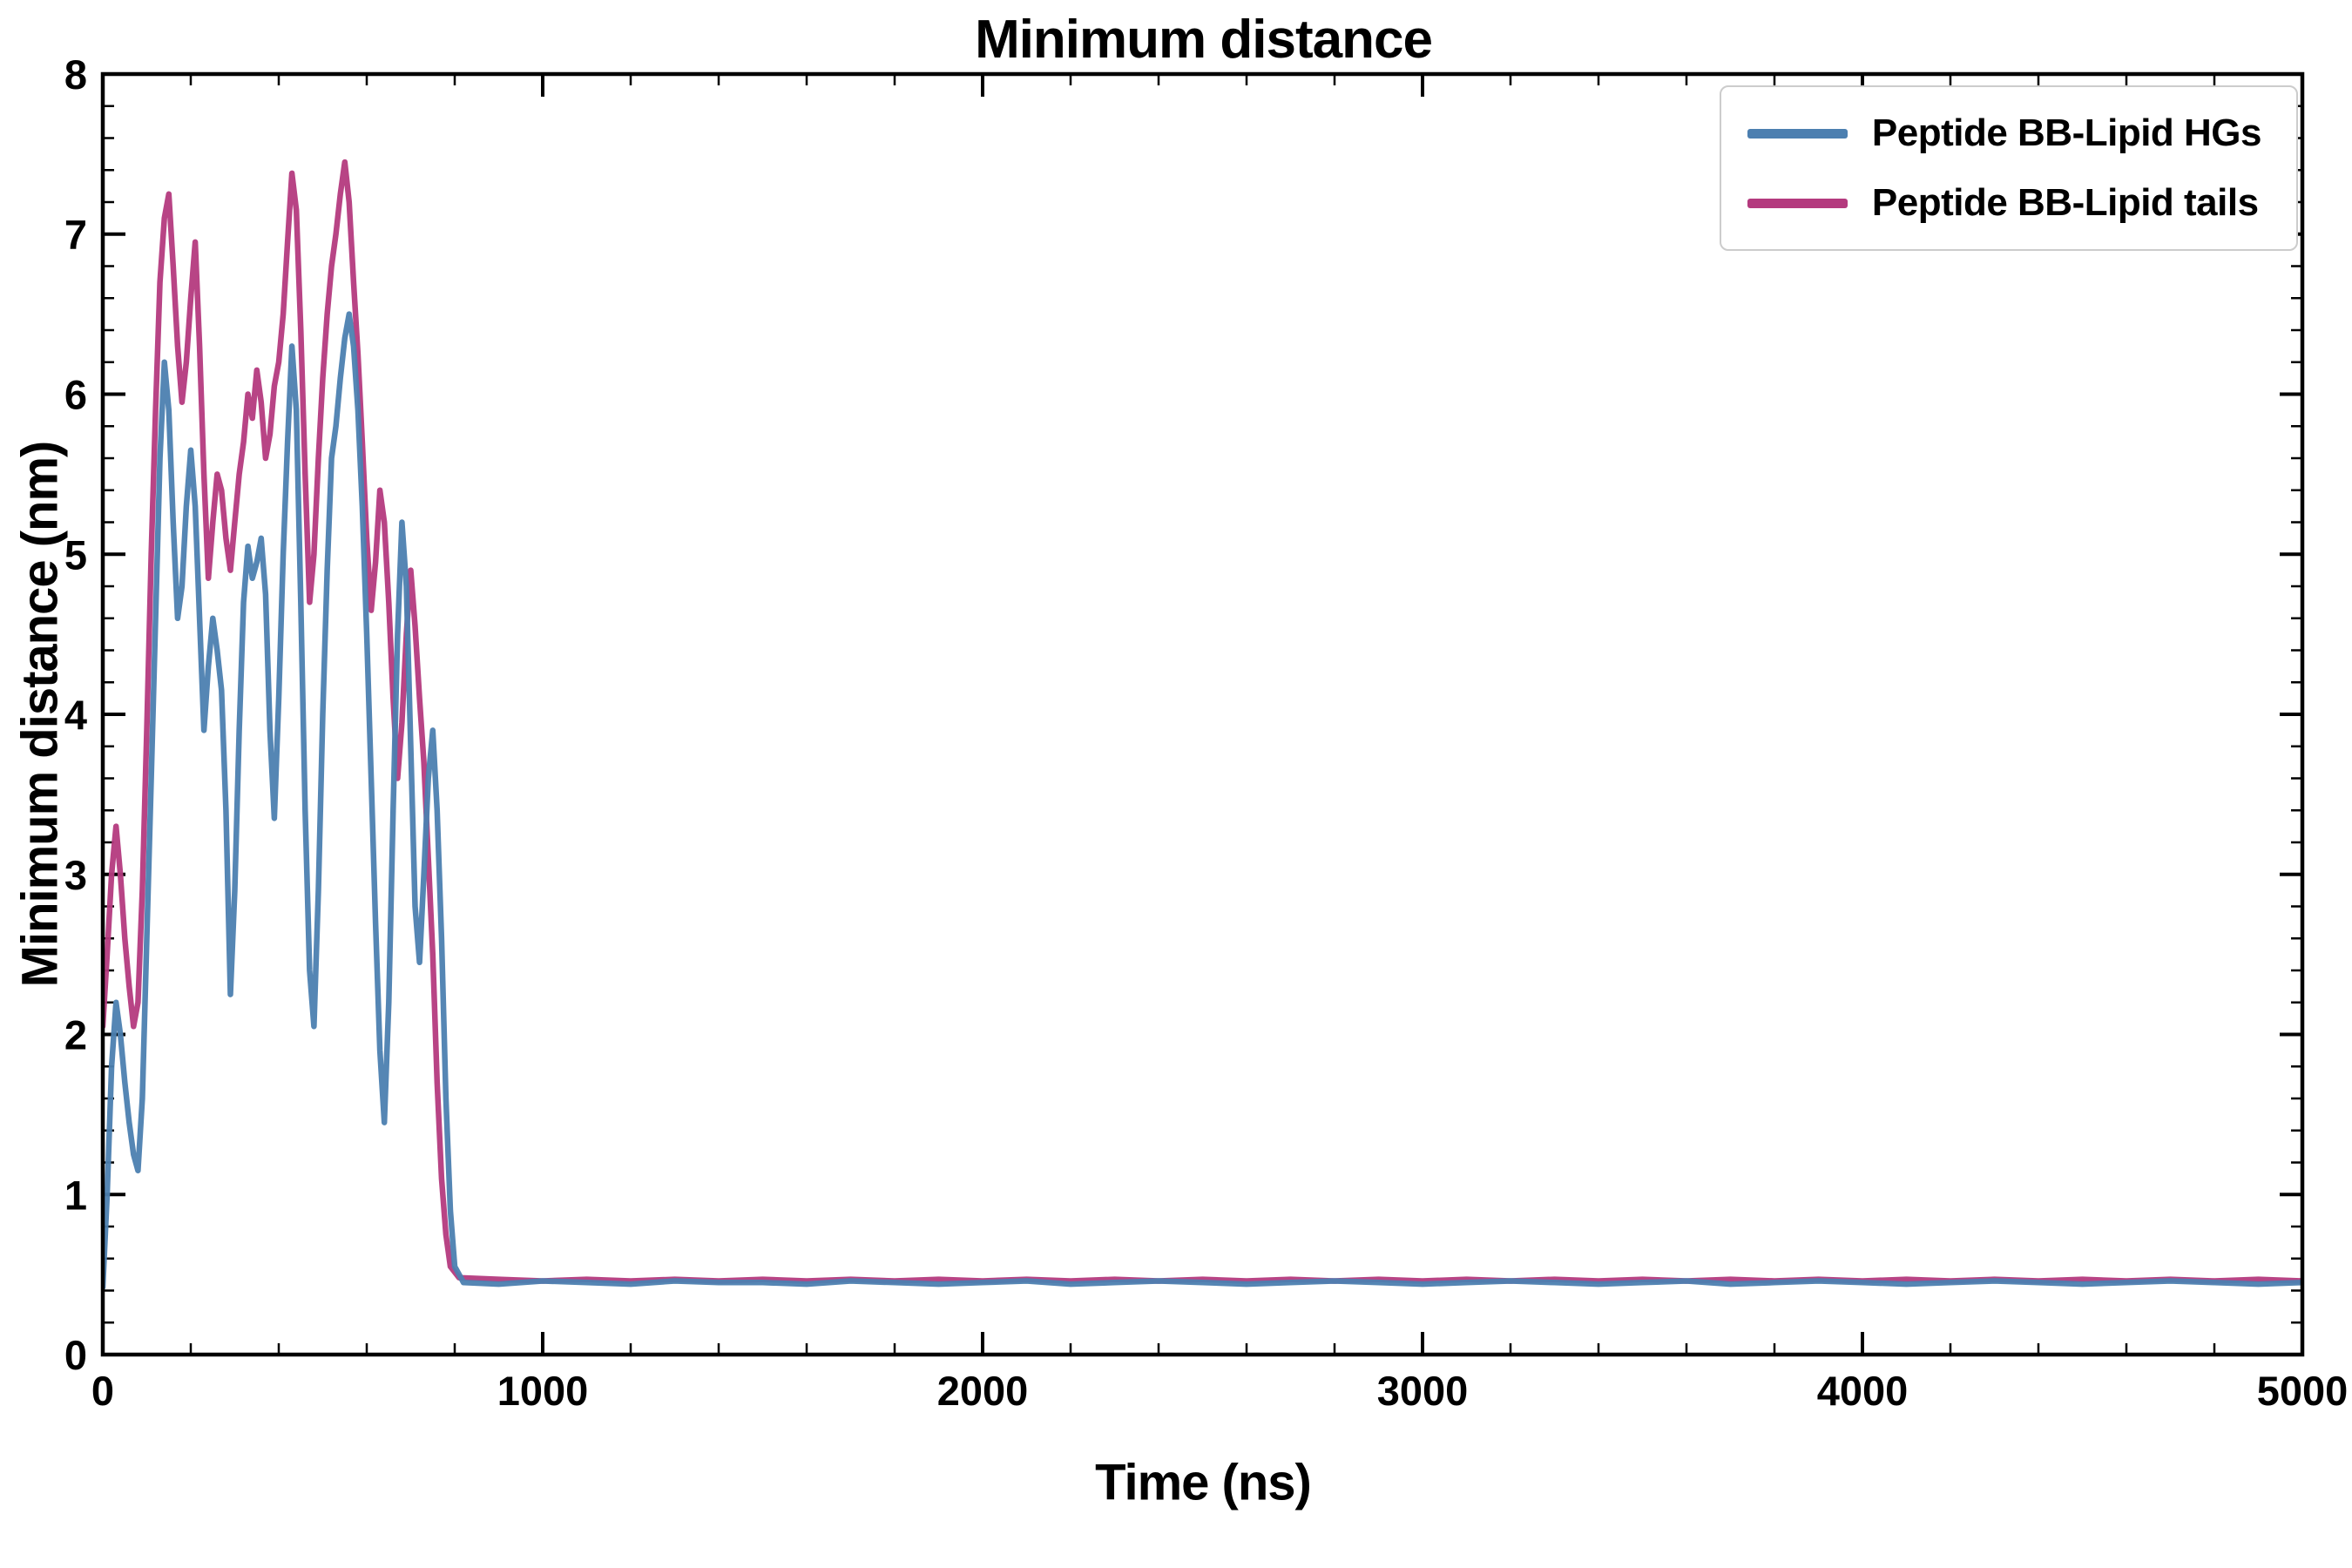 The height and width of the screenshot is (1568, 2352). Describe the element at coordinates (1204, 40) in the screenshot. I see `chart-title: Minimum distance` at that location.